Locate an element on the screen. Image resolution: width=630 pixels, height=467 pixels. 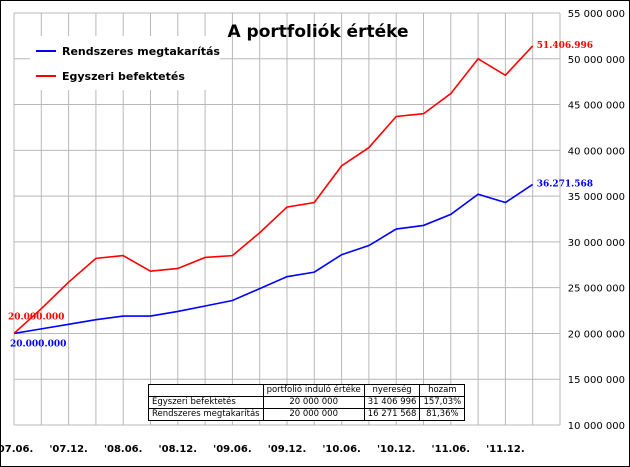
y-tick-label: 50 000 000 is located at coordinates (596, 60).